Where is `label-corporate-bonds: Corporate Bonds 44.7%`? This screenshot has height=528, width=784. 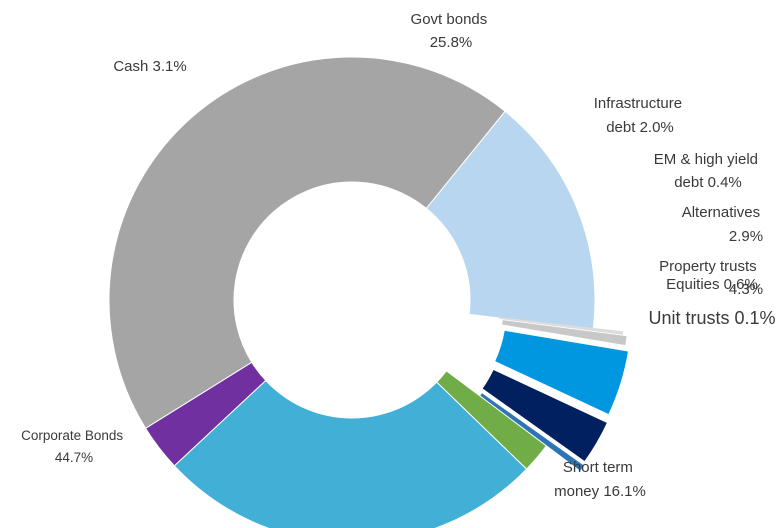 label-corporate-bonds: Corporate Bonds 44.7% is located at coordinates (74, 446).